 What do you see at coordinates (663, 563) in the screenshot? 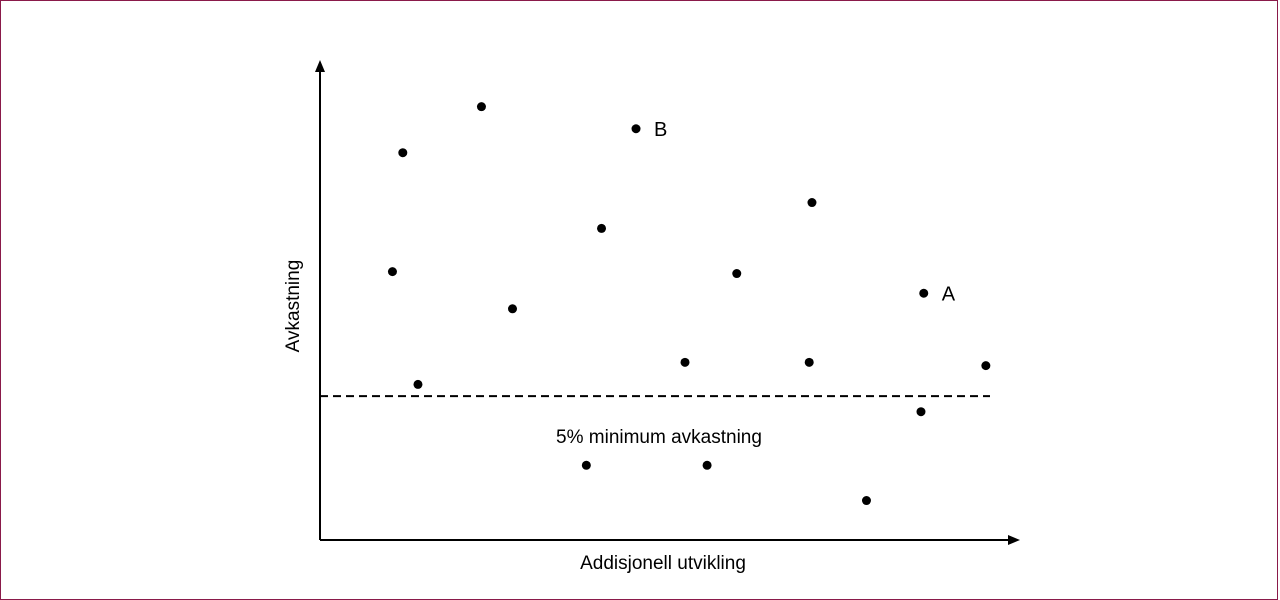
I see `x-axis-label: Addisjonell utvikling` at bounding box center [663, 563].